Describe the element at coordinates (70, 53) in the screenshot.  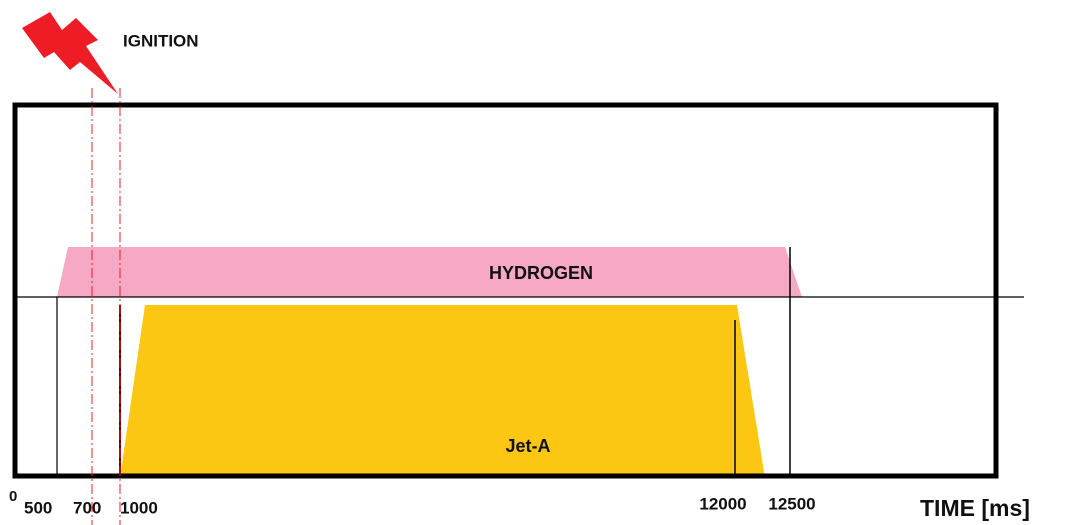
I see `lightning-icon` at that location.